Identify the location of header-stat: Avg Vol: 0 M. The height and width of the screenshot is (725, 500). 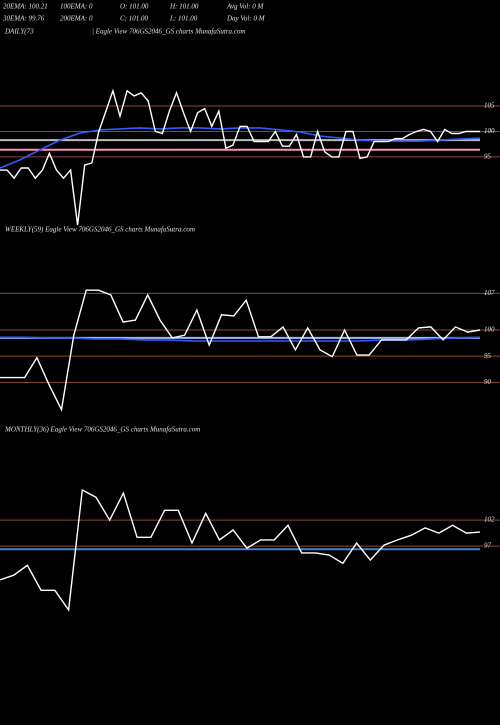
(245, 7).